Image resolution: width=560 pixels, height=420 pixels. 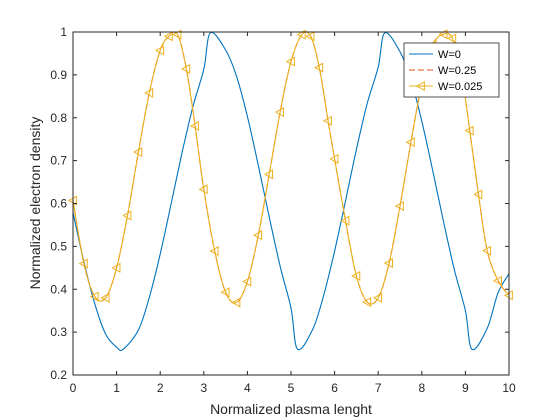 What do you see at coordinates (58, 246) in the screenshot?
I see `y-tick-label-3: 0.5` at bounding box center [58, 246].